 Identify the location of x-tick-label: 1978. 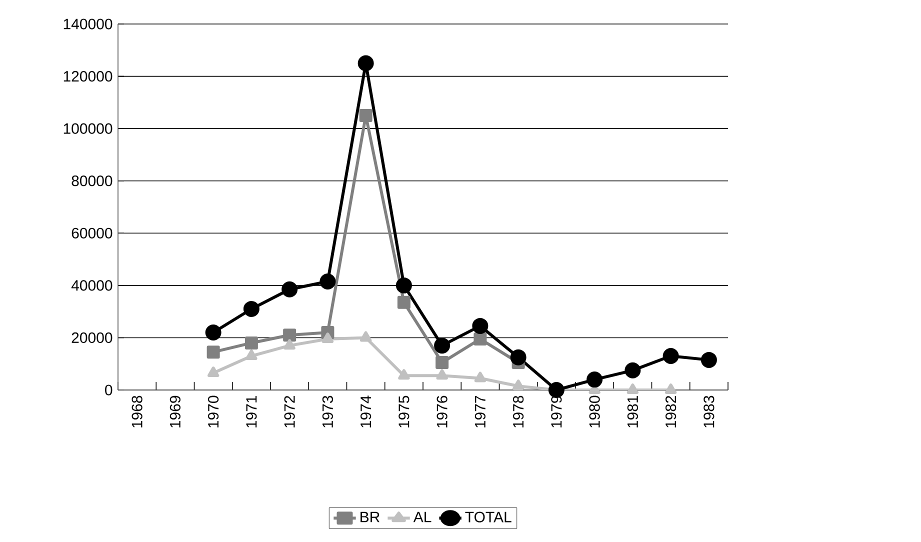
(518, 412).